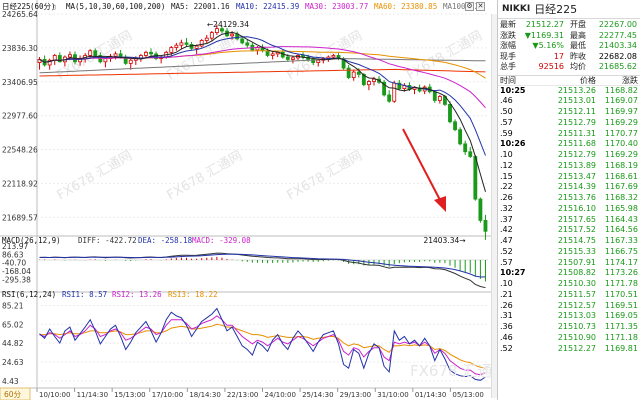 The height and width of the screenshot is (400, 640). I want to click on quote-label: 均价, so click(578, 66).